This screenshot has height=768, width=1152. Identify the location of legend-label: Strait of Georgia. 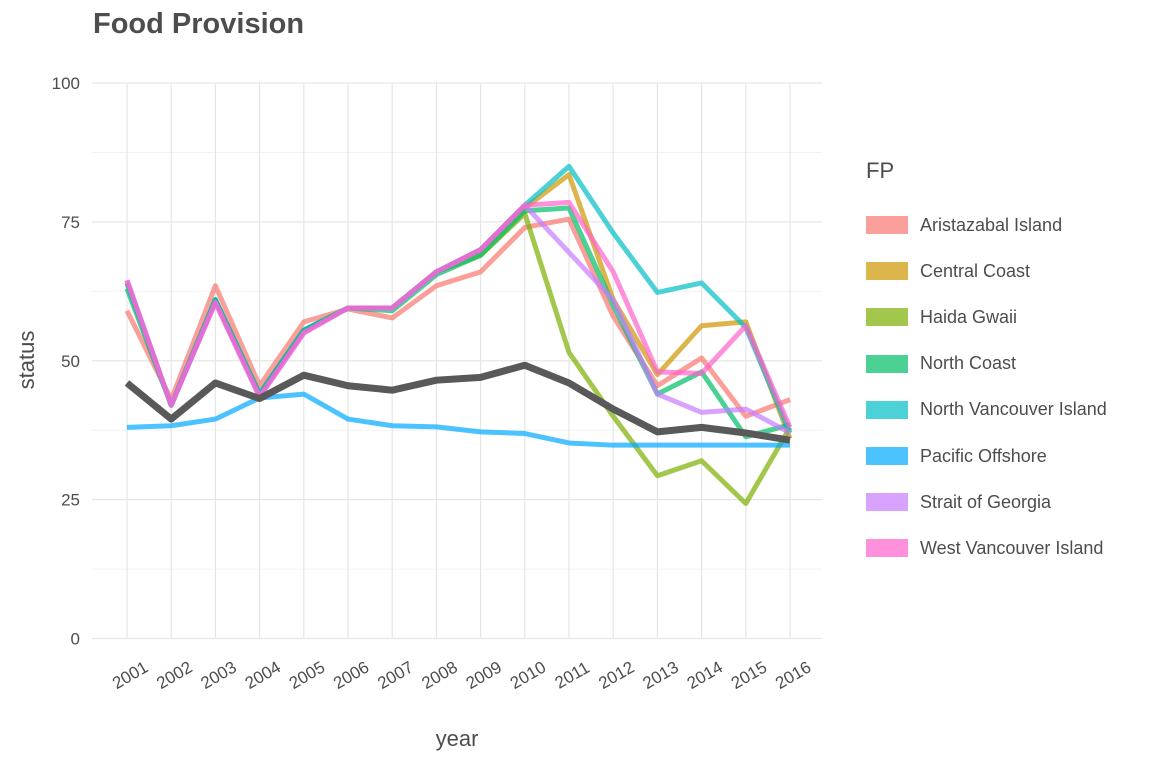
(986, 501).